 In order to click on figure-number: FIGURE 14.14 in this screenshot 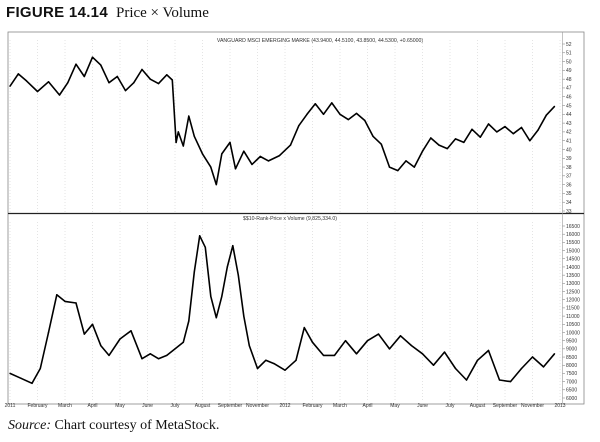, I will do `click(57, 12)`.